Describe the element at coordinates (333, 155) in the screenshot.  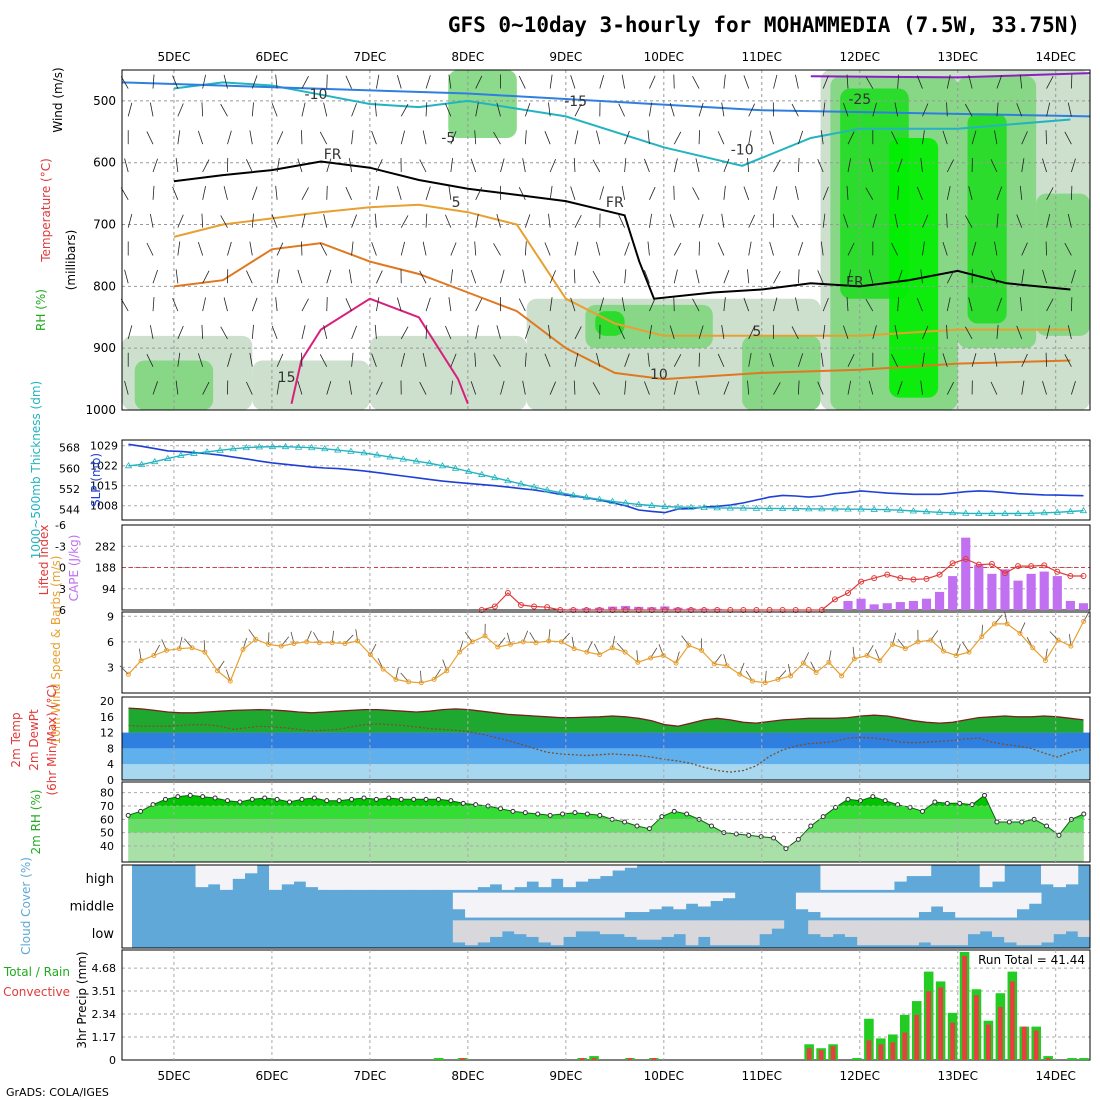
I see `contour-label: FR` at that location.